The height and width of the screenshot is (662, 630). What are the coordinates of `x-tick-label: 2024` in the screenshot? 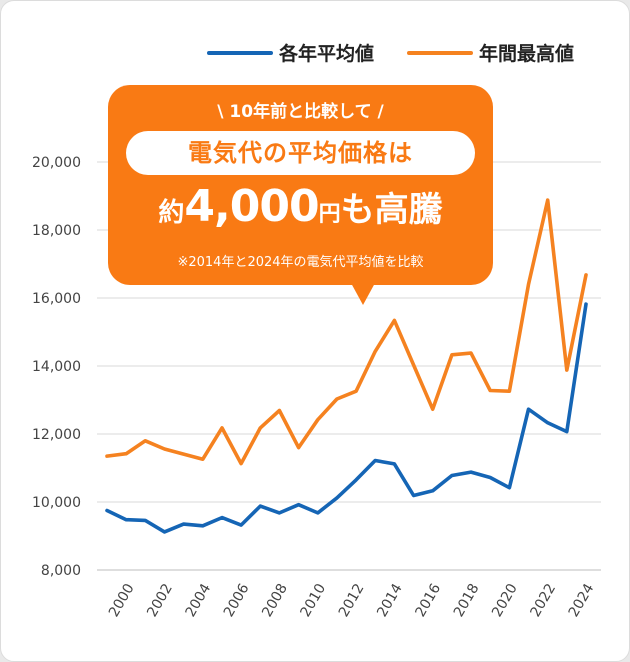 It's located at (582, 600).